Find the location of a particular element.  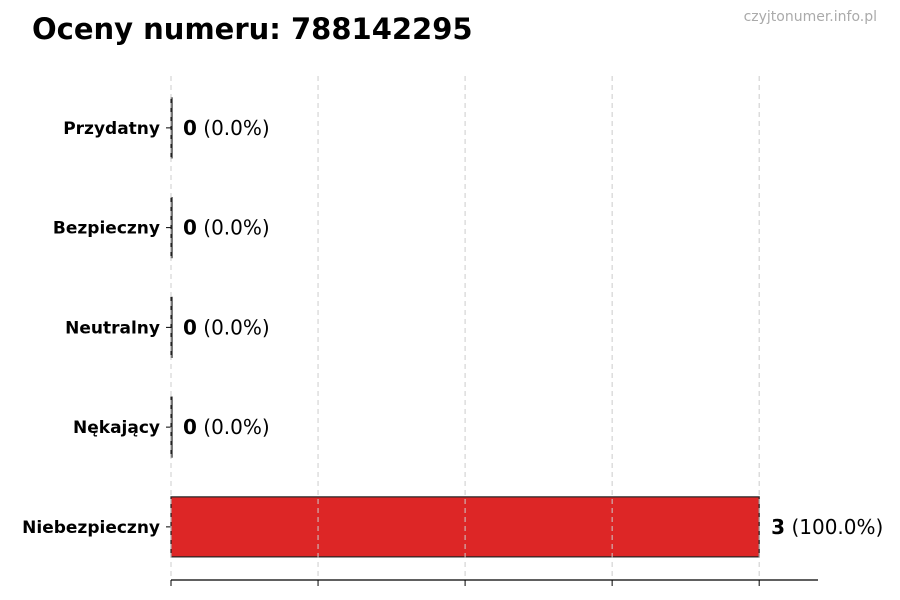

y-tick-label: Przydatny is located at coordinates (111, 129).